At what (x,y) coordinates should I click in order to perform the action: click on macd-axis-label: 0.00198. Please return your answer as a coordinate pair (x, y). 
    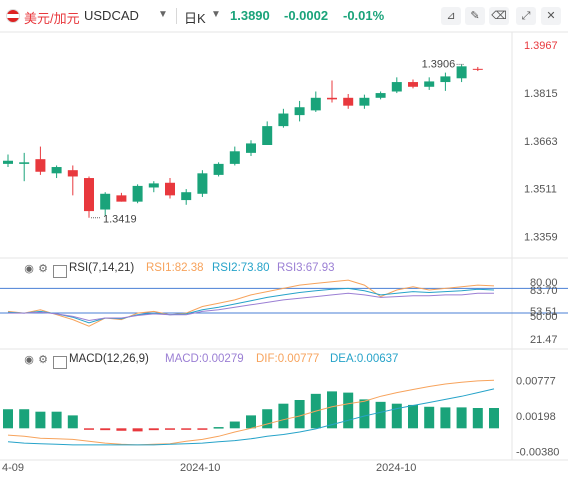
    Looking at the image, I should click on (536, 417).